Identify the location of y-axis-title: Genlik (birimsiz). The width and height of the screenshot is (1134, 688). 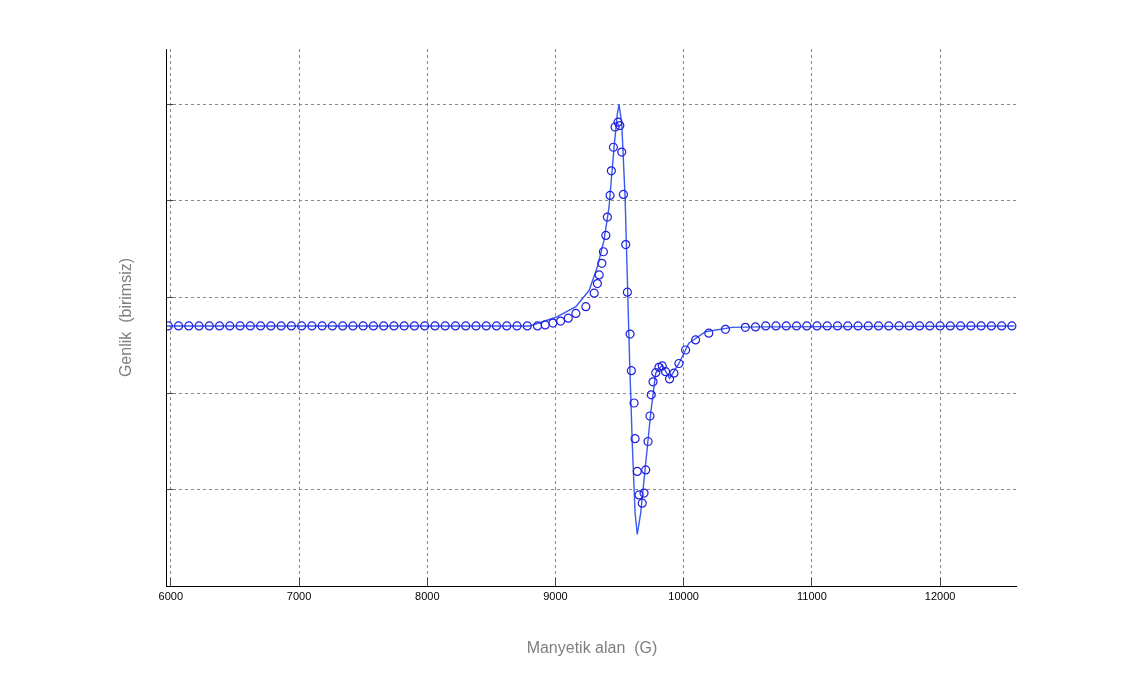
(125, 317).